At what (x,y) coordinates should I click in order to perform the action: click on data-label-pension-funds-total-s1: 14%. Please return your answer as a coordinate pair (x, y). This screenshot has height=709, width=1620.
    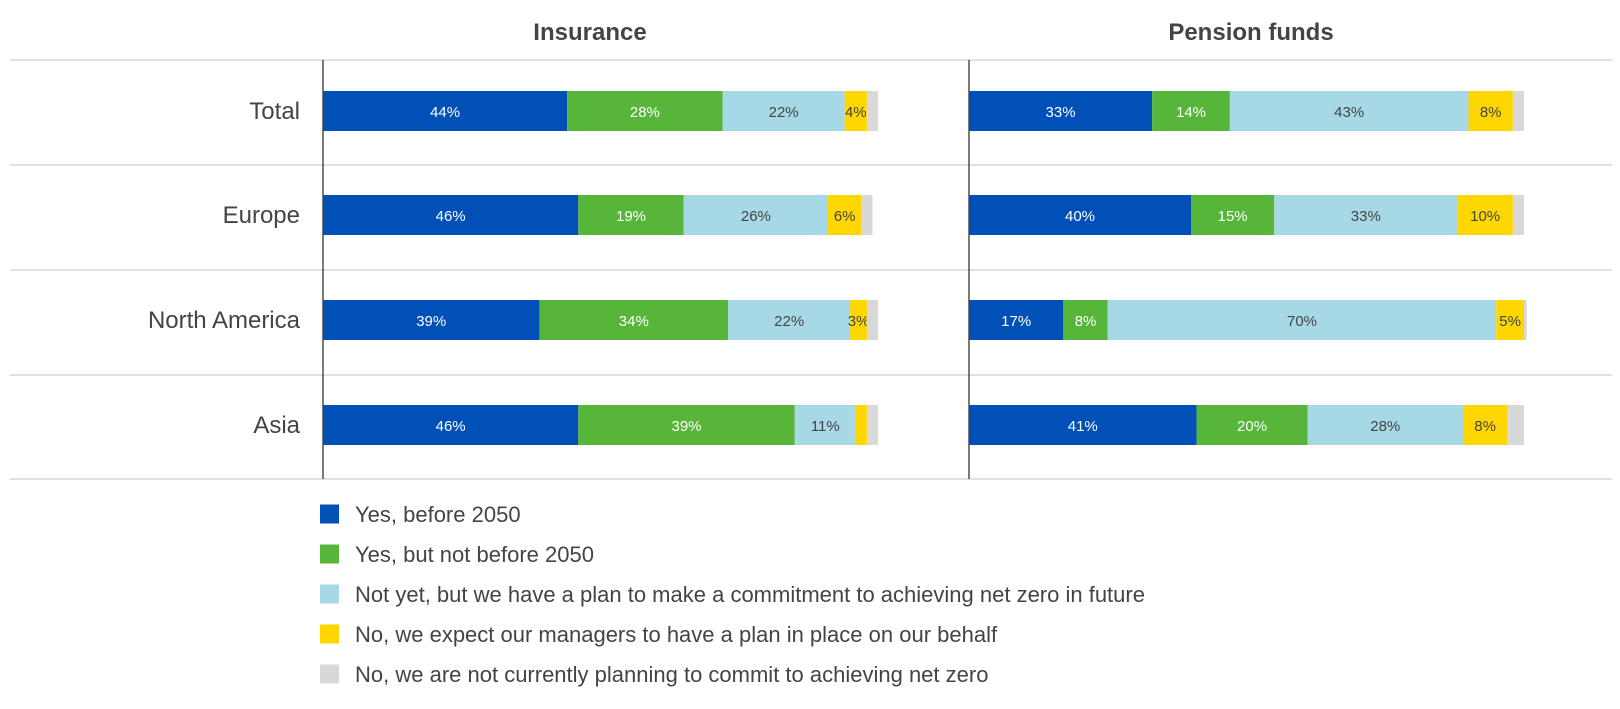
    Looking at the image, I should click on (1191, 112).